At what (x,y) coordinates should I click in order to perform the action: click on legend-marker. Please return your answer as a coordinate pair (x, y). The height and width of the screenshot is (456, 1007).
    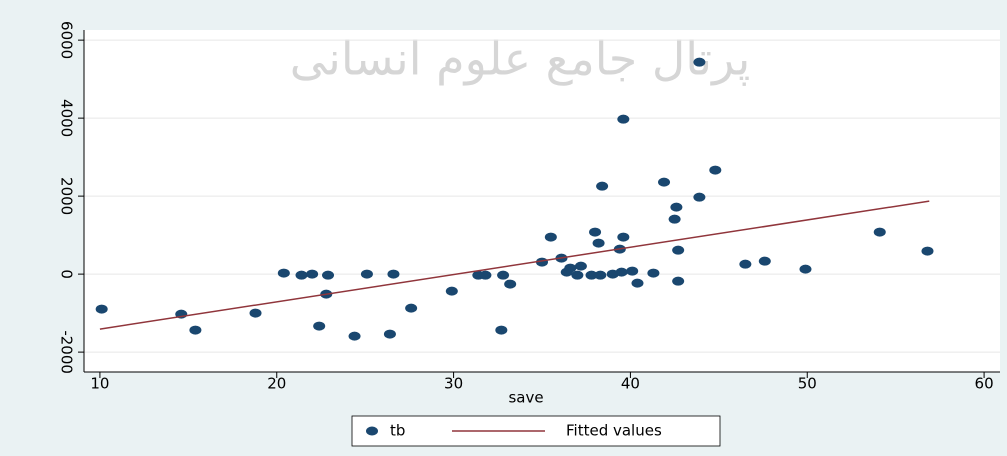
    Looking at the image, I should click on (372, 431).